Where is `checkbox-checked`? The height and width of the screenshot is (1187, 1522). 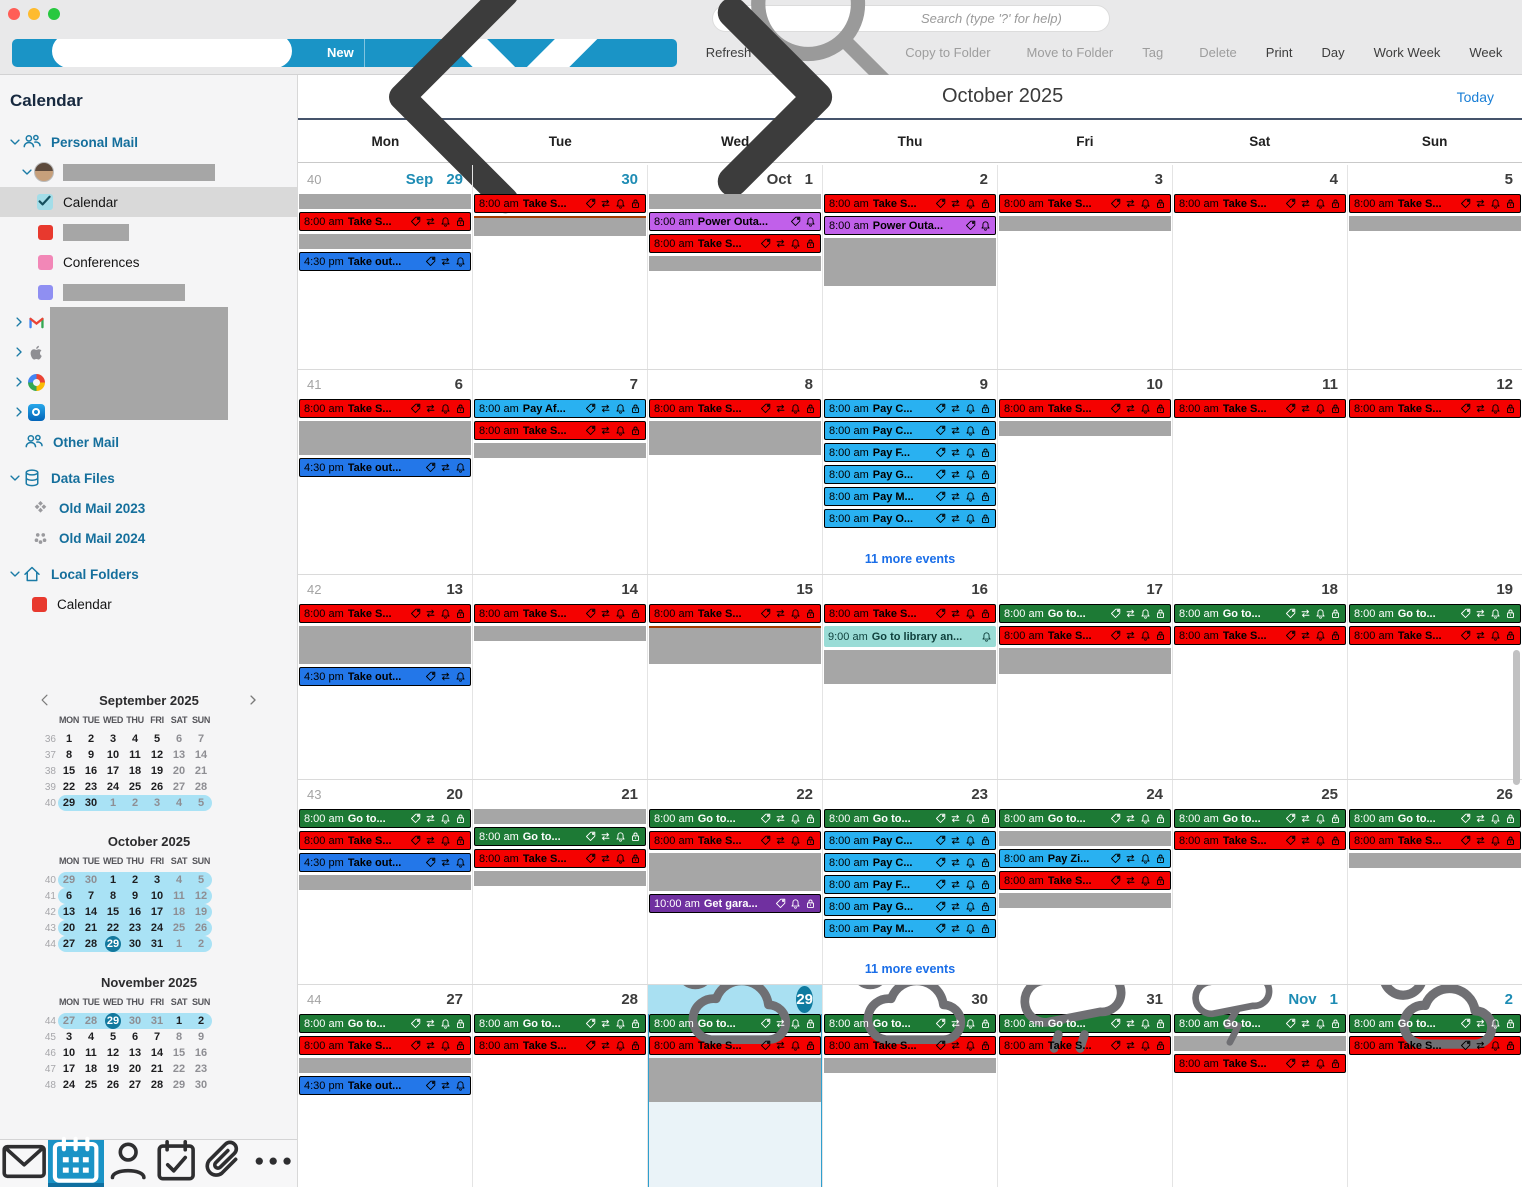
checkbox-checked is located at coordinates (45, 202).